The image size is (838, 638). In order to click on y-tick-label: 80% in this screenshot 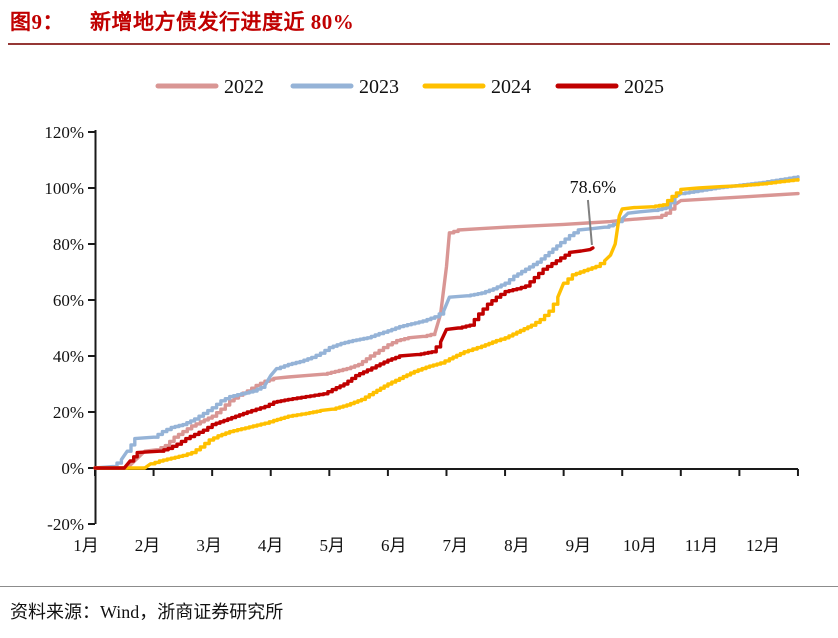, I will do `click(68, 244)`.